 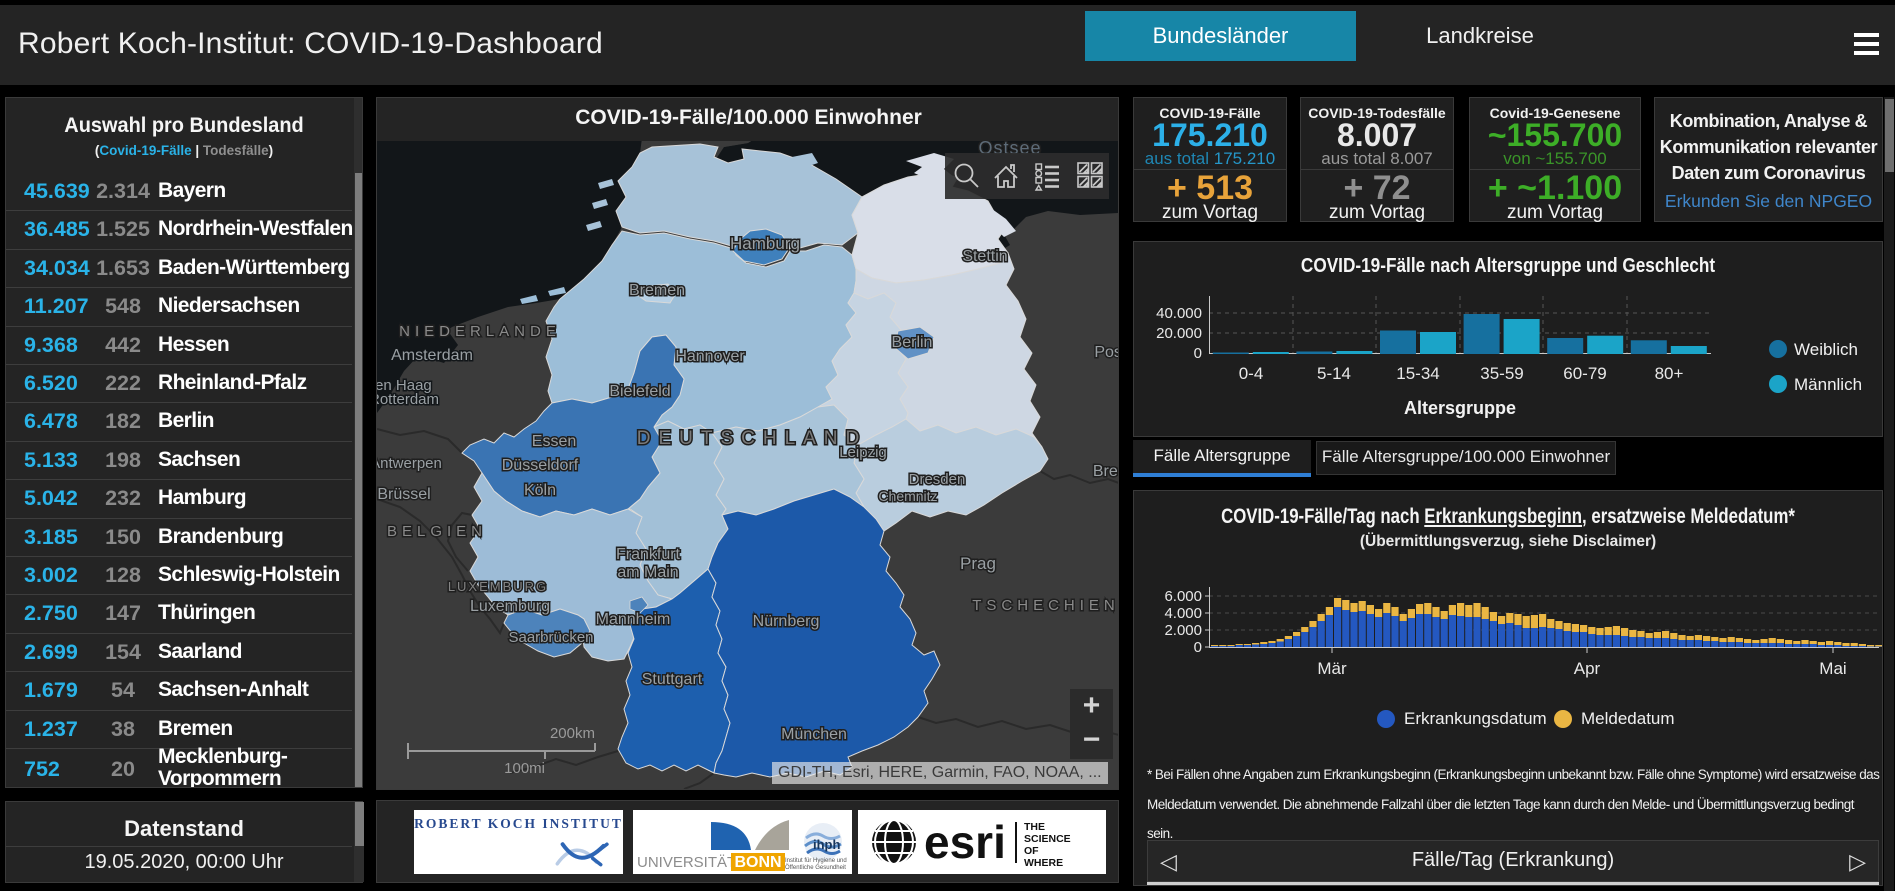 I want to click on svg-text: Leipzig, so click(x=863, y=452).